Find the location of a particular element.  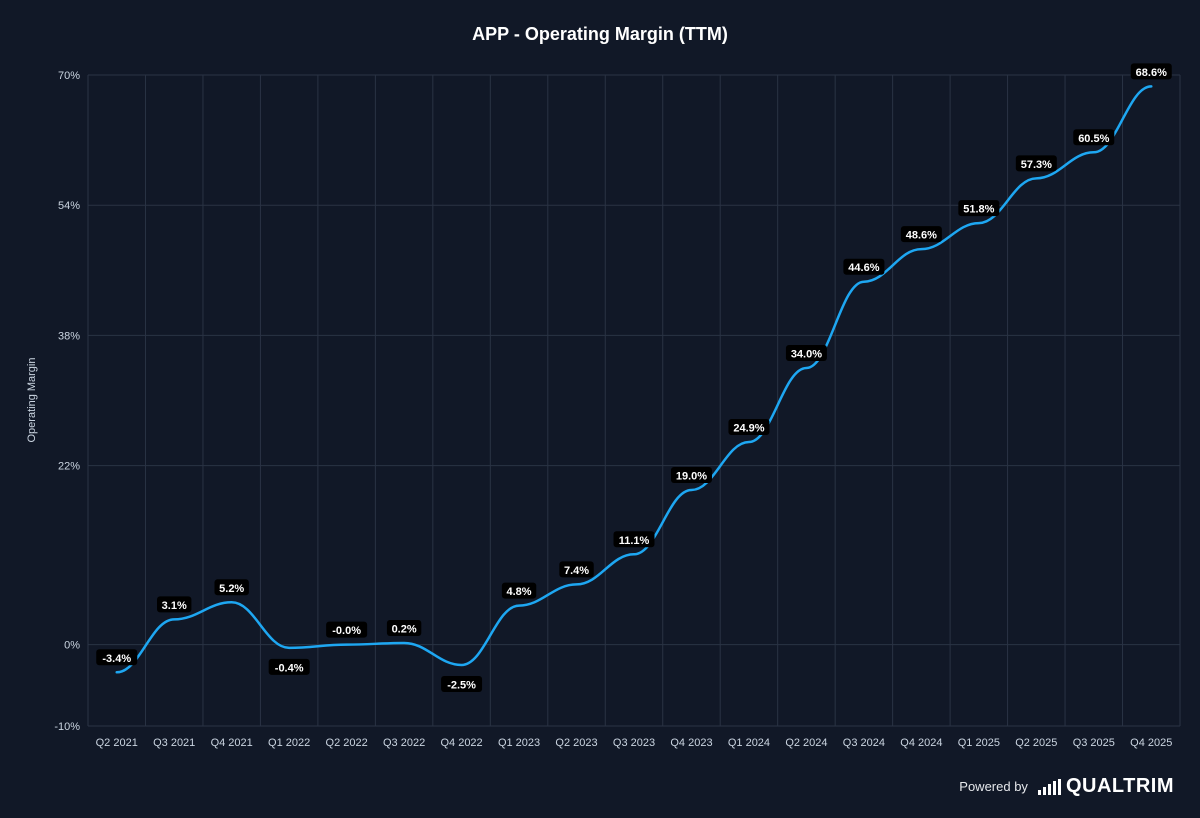

x-tick-label: Q3 2024 is located at coordinates (864, 743).